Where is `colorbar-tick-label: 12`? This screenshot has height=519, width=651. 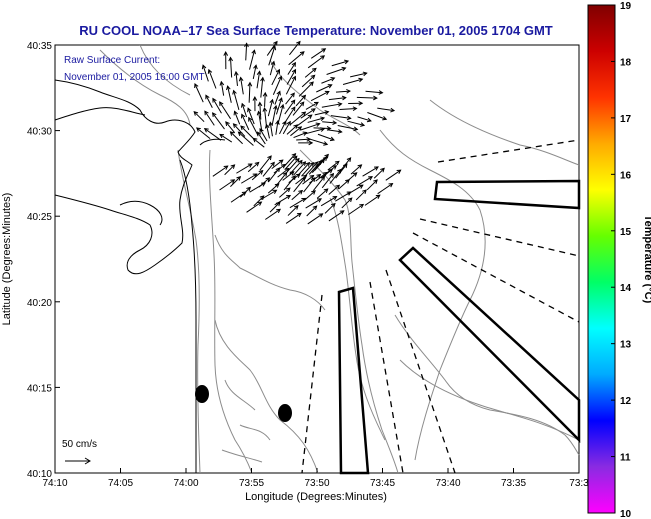 colorbar-tick-label: 12 is located at coordinates (626, 401).